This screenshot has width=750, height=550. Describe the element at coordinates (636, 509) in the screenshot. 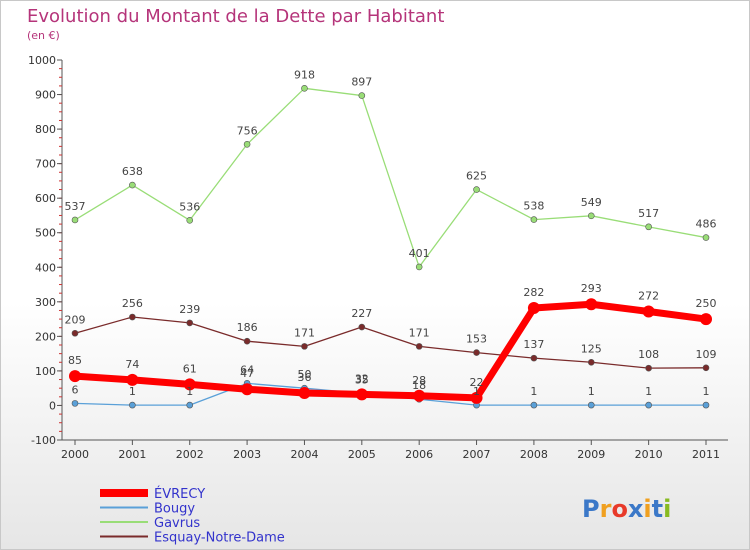

I see `logo-letter: x` at that location.